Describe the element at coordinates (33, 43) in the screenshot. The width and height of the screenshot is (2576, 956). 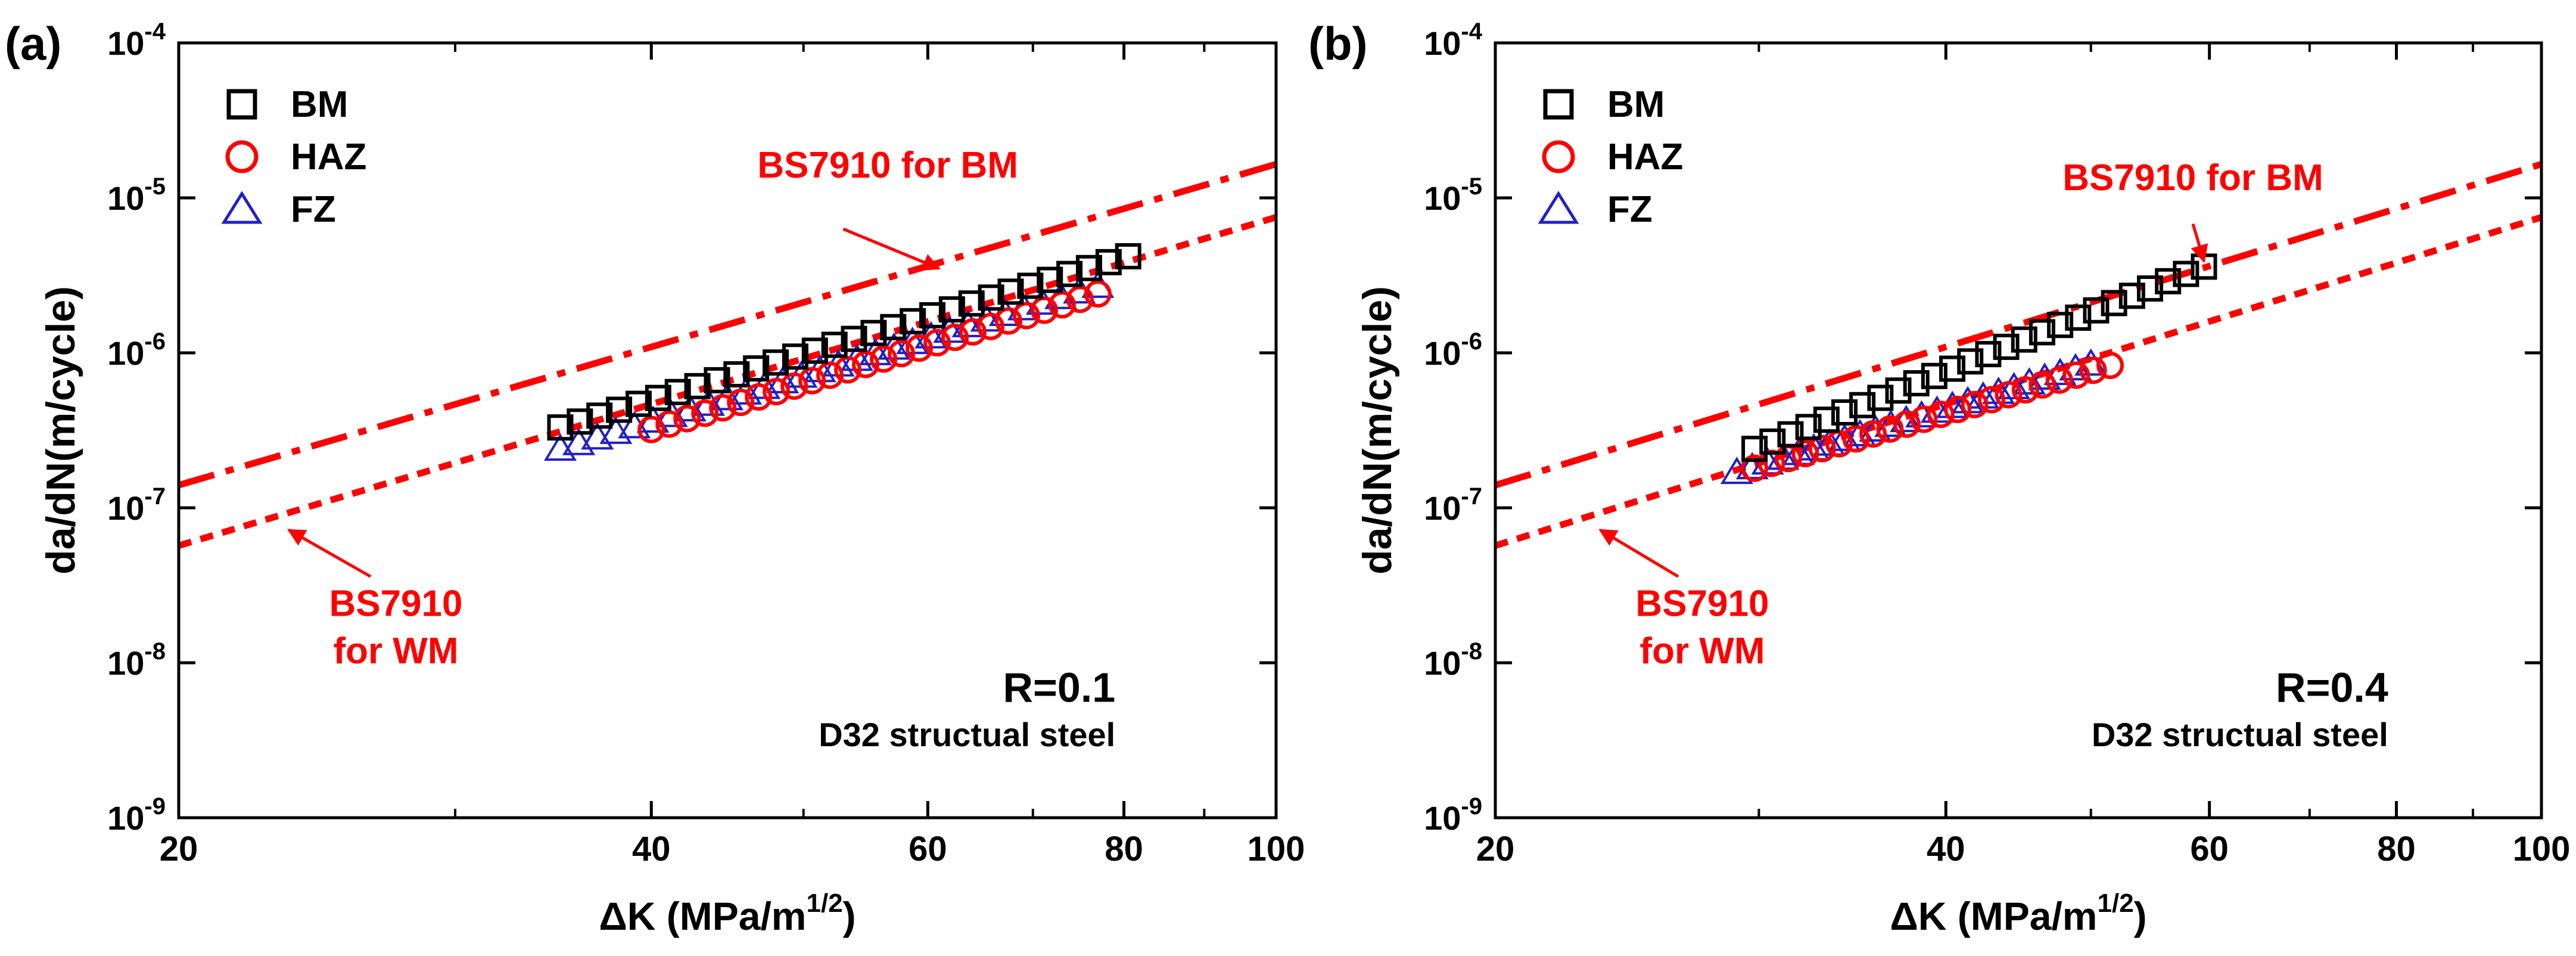
I see `panel-label: (a)` at that location.